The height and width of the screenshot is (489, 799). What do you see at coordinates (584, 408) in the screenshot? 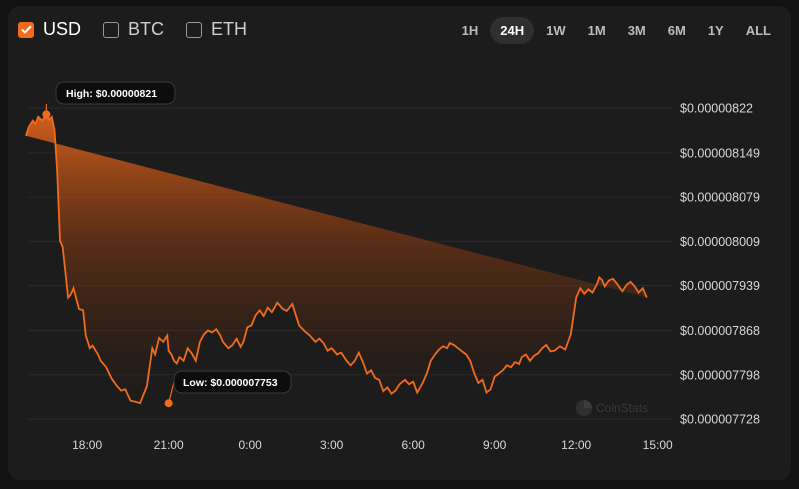
I see `coinstats-logo-icon` at bounding box center [584, 408].